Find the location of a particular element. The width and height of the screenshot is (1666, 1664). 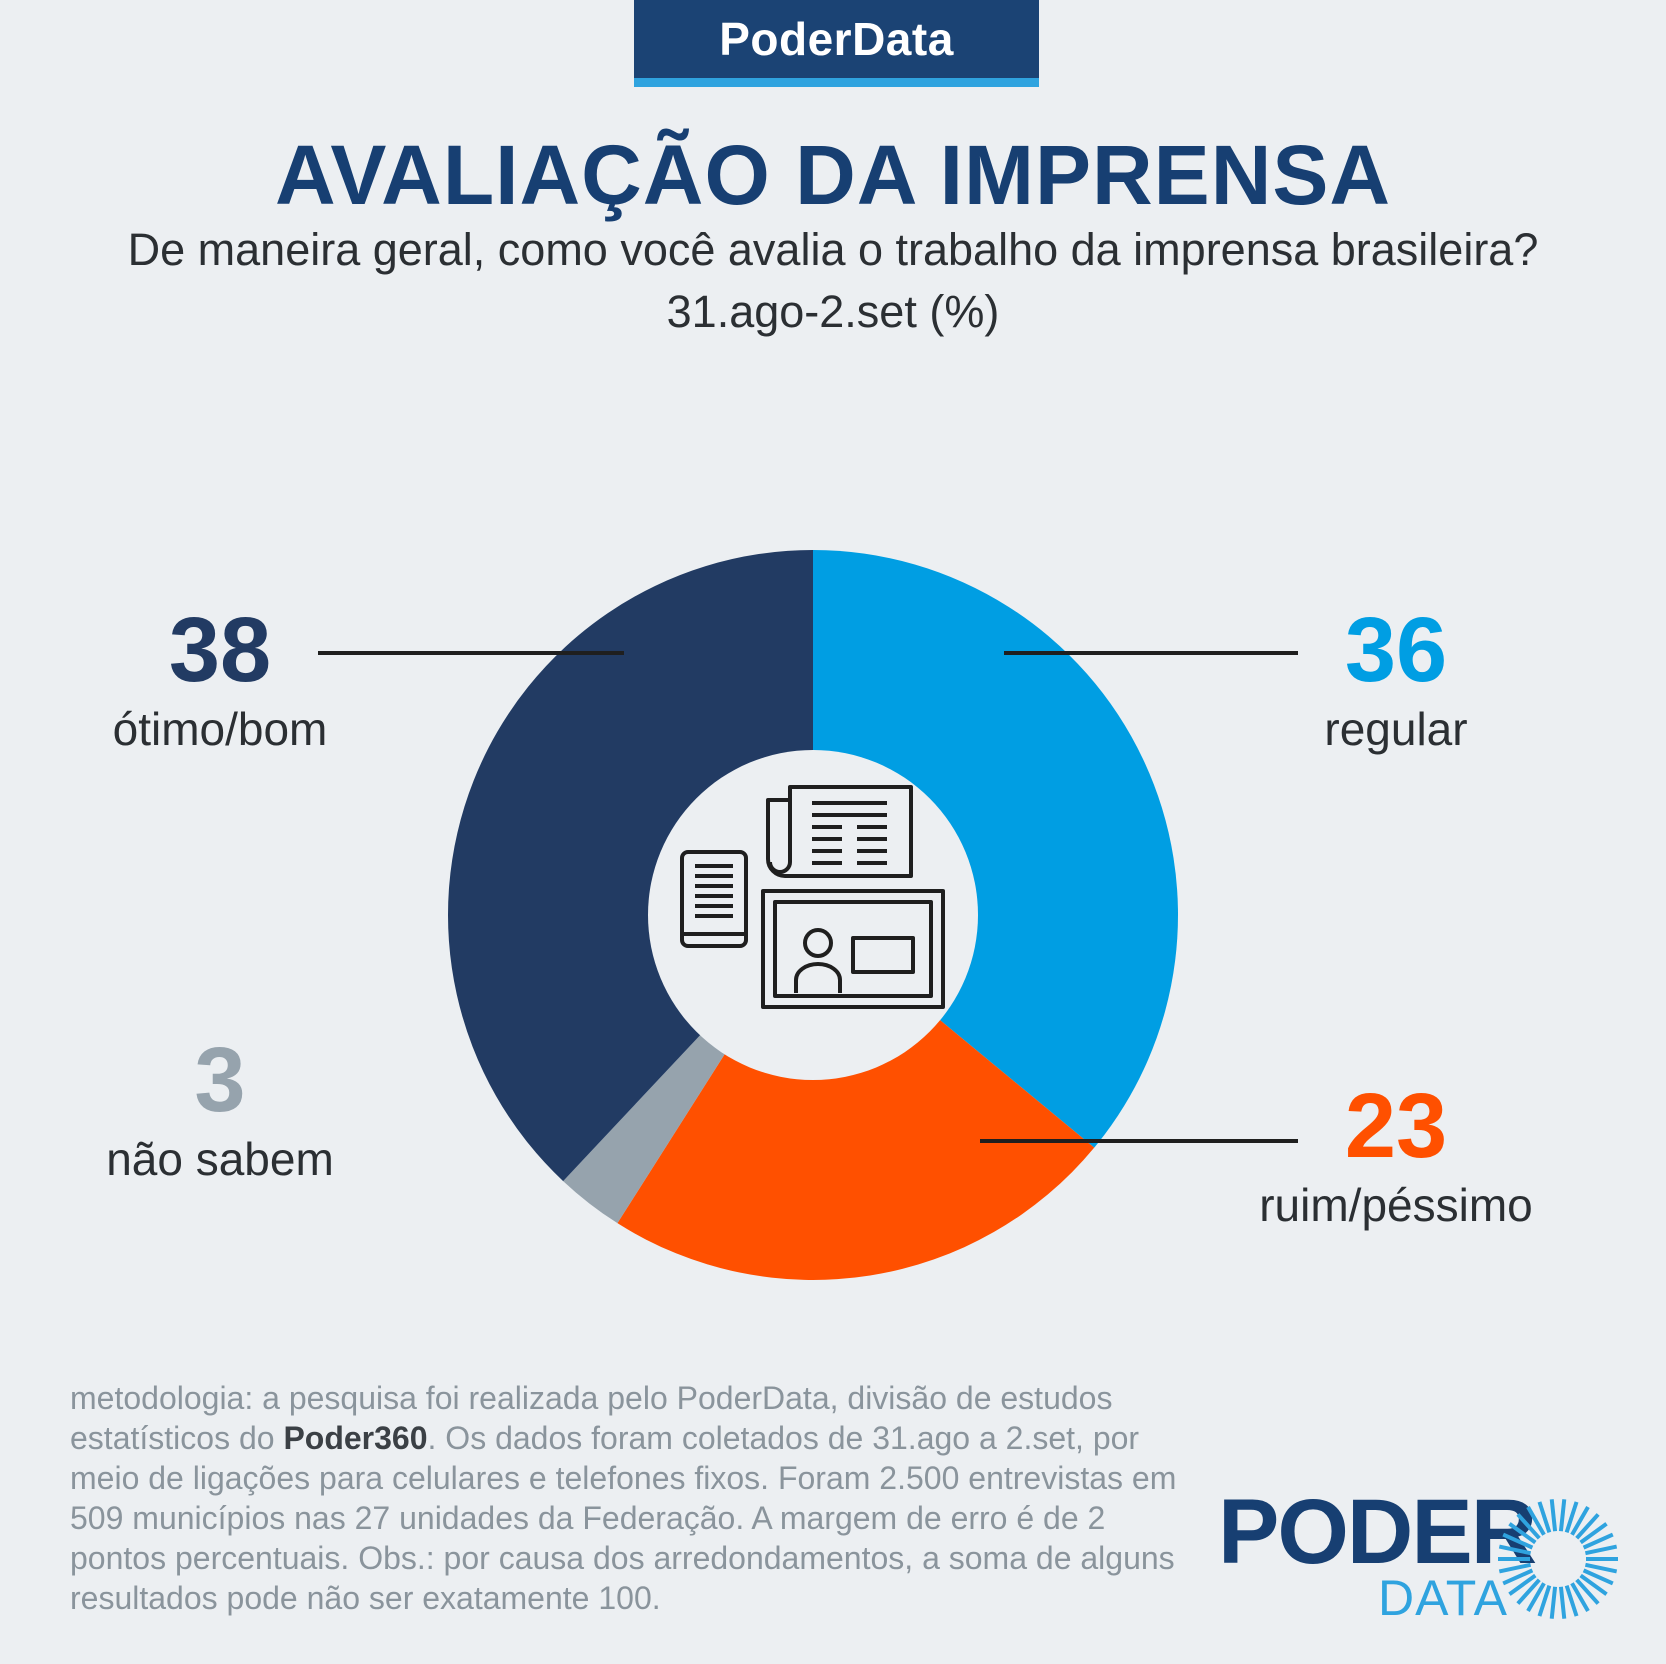

value-label-nao-sabem: 3 is located at coordinates (219, 1080).